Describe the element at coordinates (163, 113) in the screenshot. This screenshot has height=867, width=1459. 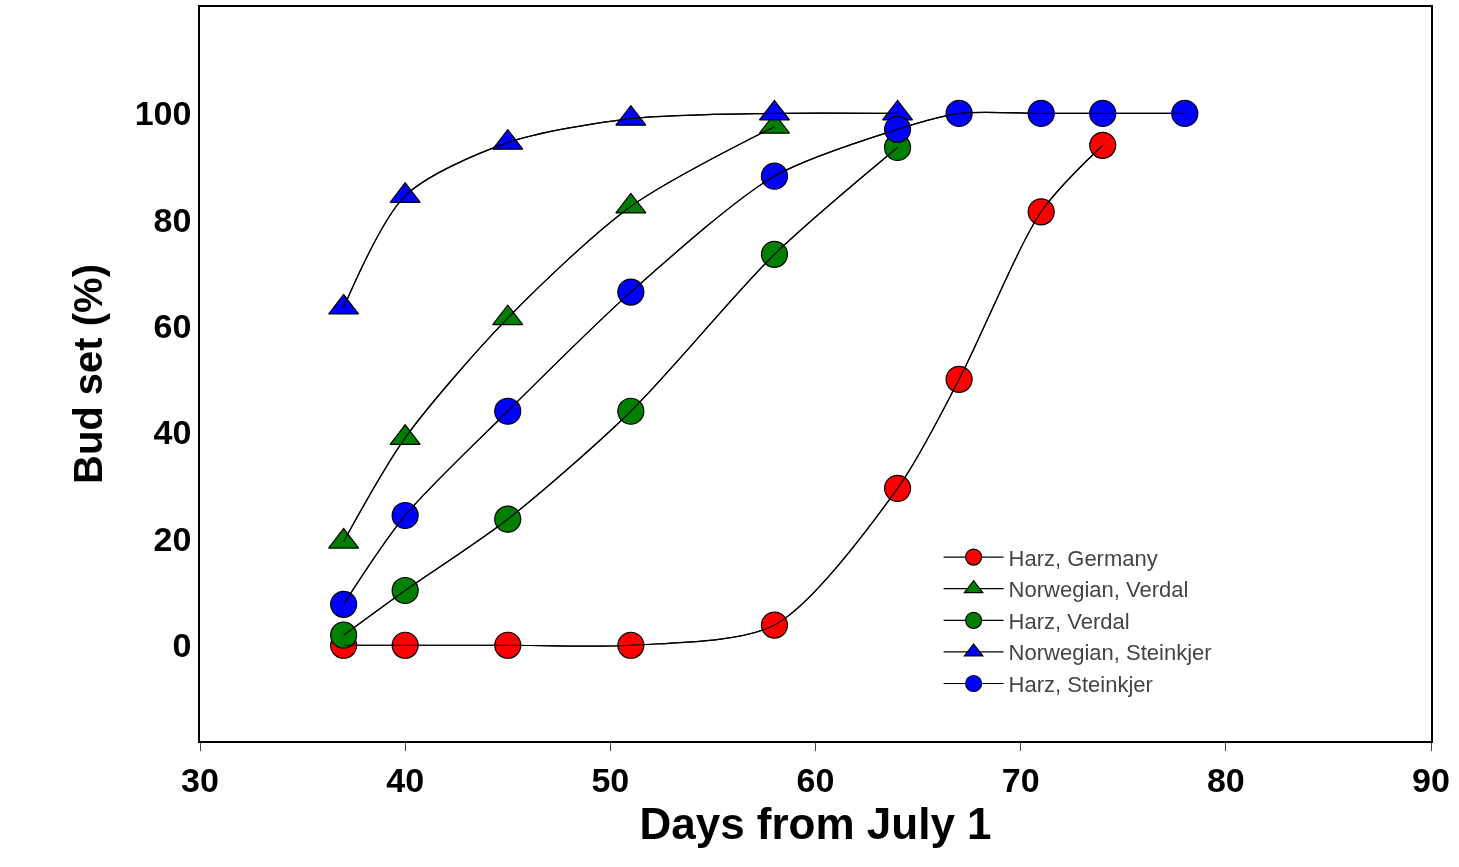
I see `y-tick-label: 100` at that location.